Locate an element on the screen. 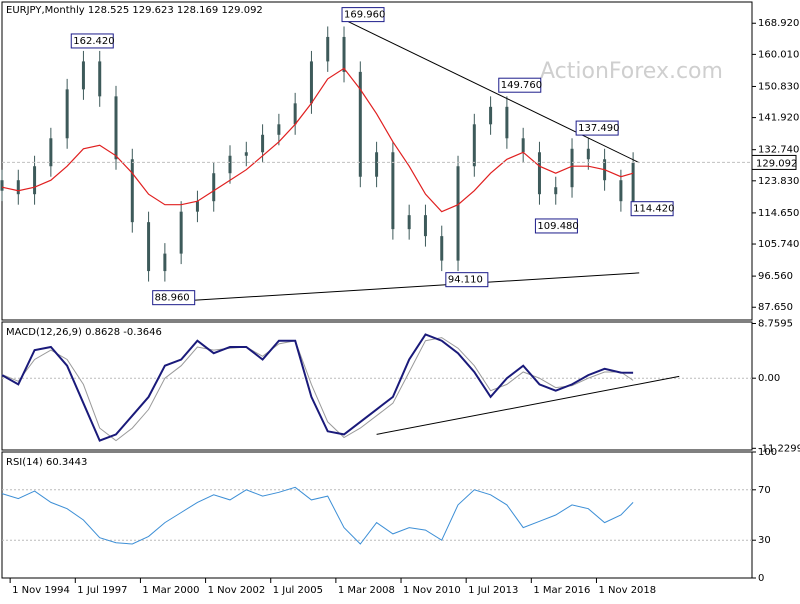 The height and width of the screenshot is (604, 800). price-label: 114.420 is located at coordinates (653, 209).